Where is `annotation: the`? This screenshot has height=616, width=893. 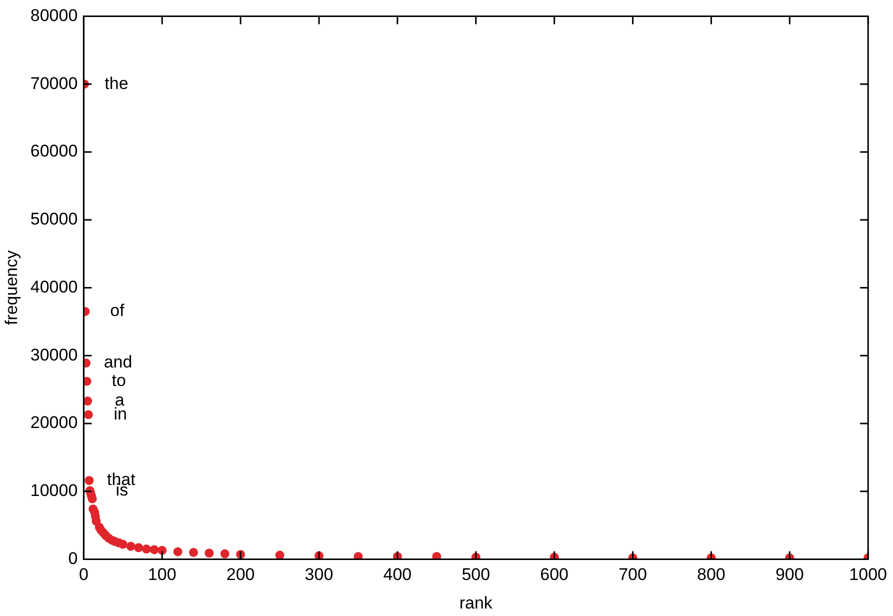
annotation: the is located at coordinates (116, 83).